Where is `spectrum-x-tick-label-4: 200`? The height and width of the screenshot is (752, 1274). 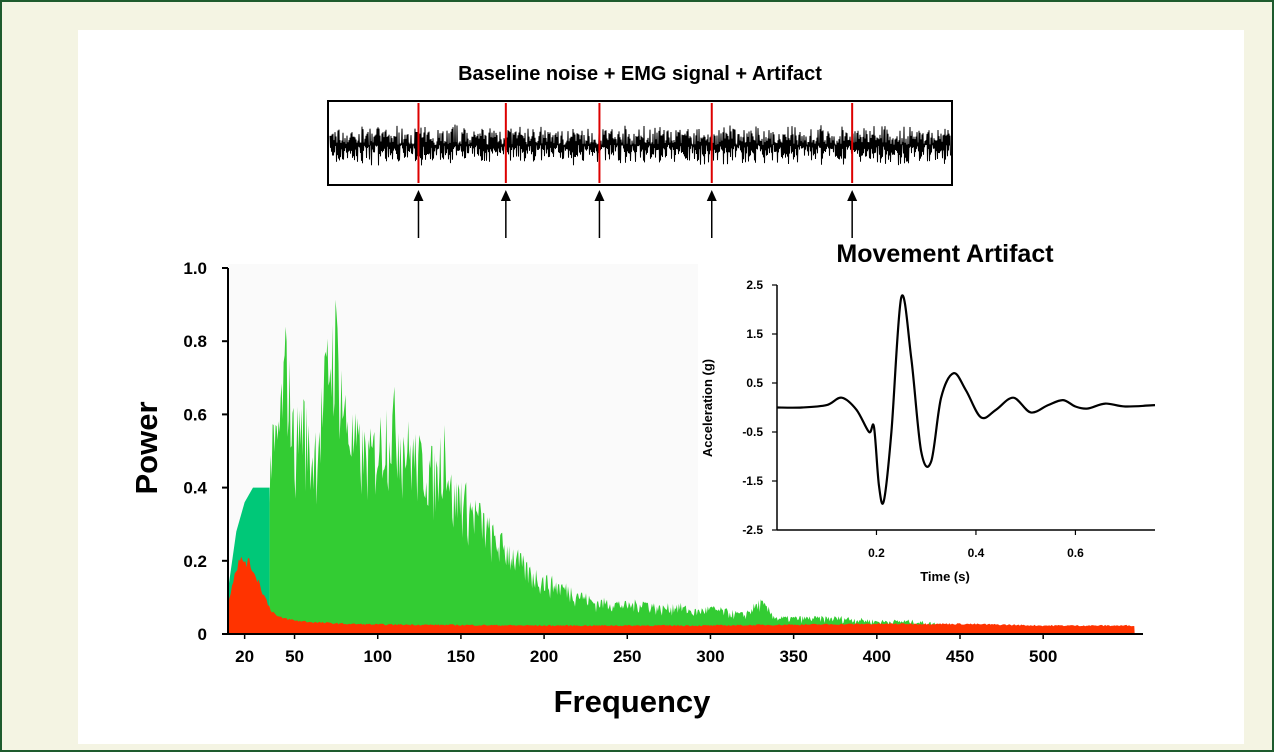 spectrum-x-tick-label-4: 200 is located at coordinates (544, 656).